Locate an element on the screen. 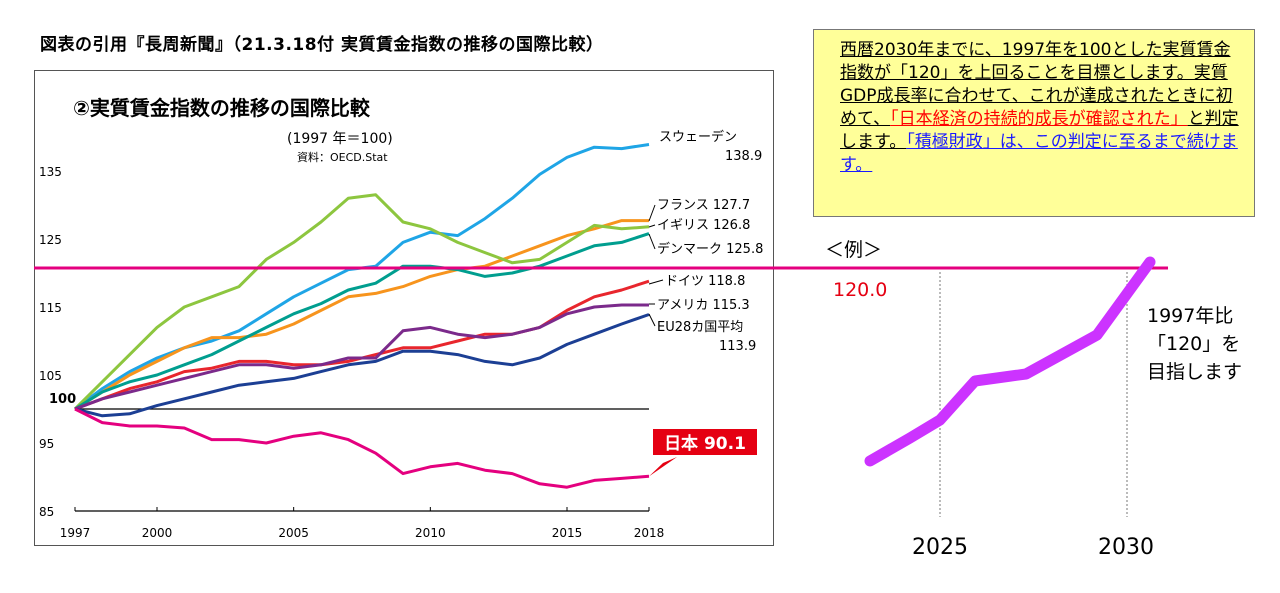  x-tick-label: 2010 is located at coordinates (430, 533).